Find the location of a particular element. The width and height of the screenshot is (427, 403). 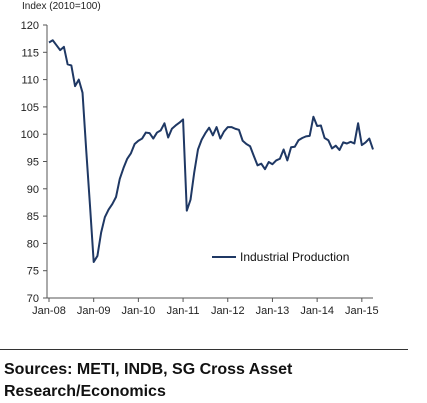

y-tick-label: 105 is located at coordinates (30, 108).